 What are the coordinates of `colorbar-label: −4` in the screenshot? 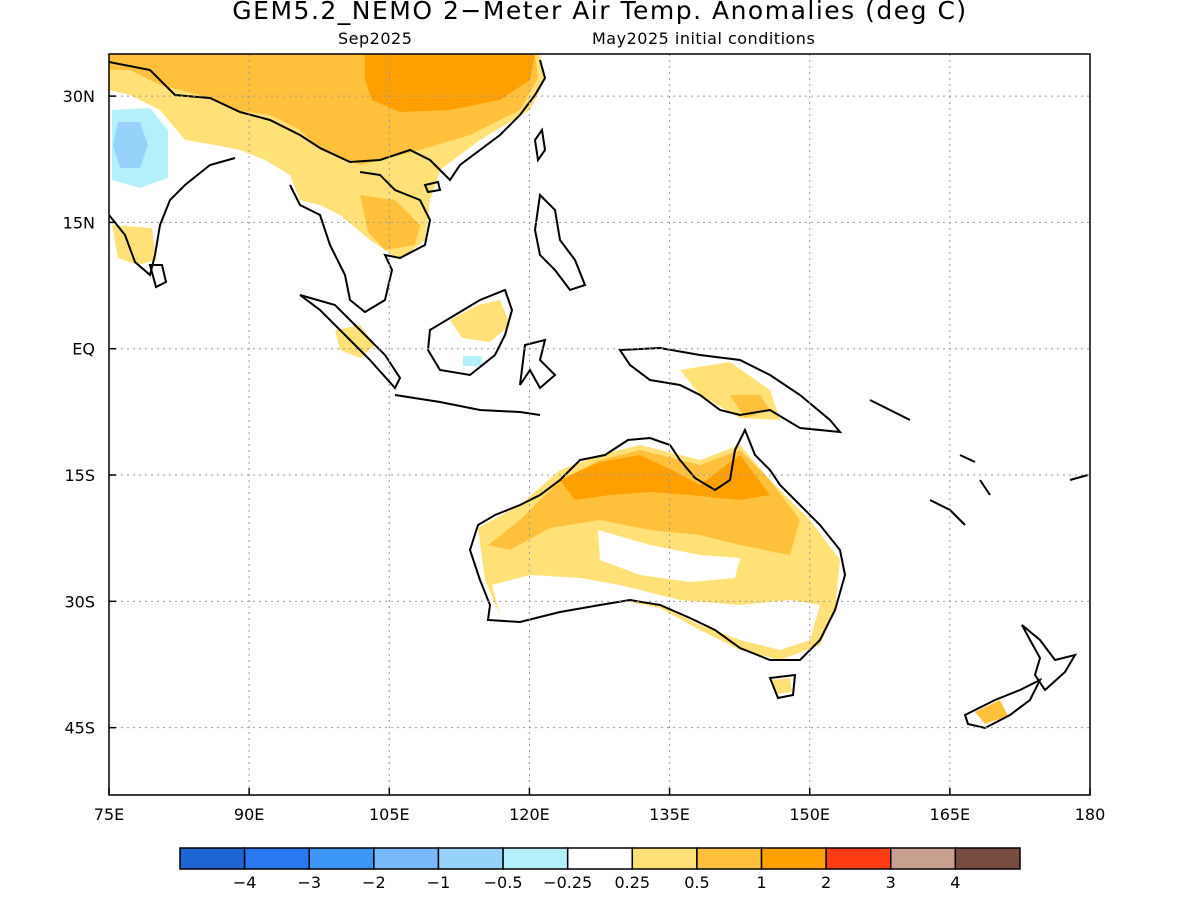 It's located at (245, 882).